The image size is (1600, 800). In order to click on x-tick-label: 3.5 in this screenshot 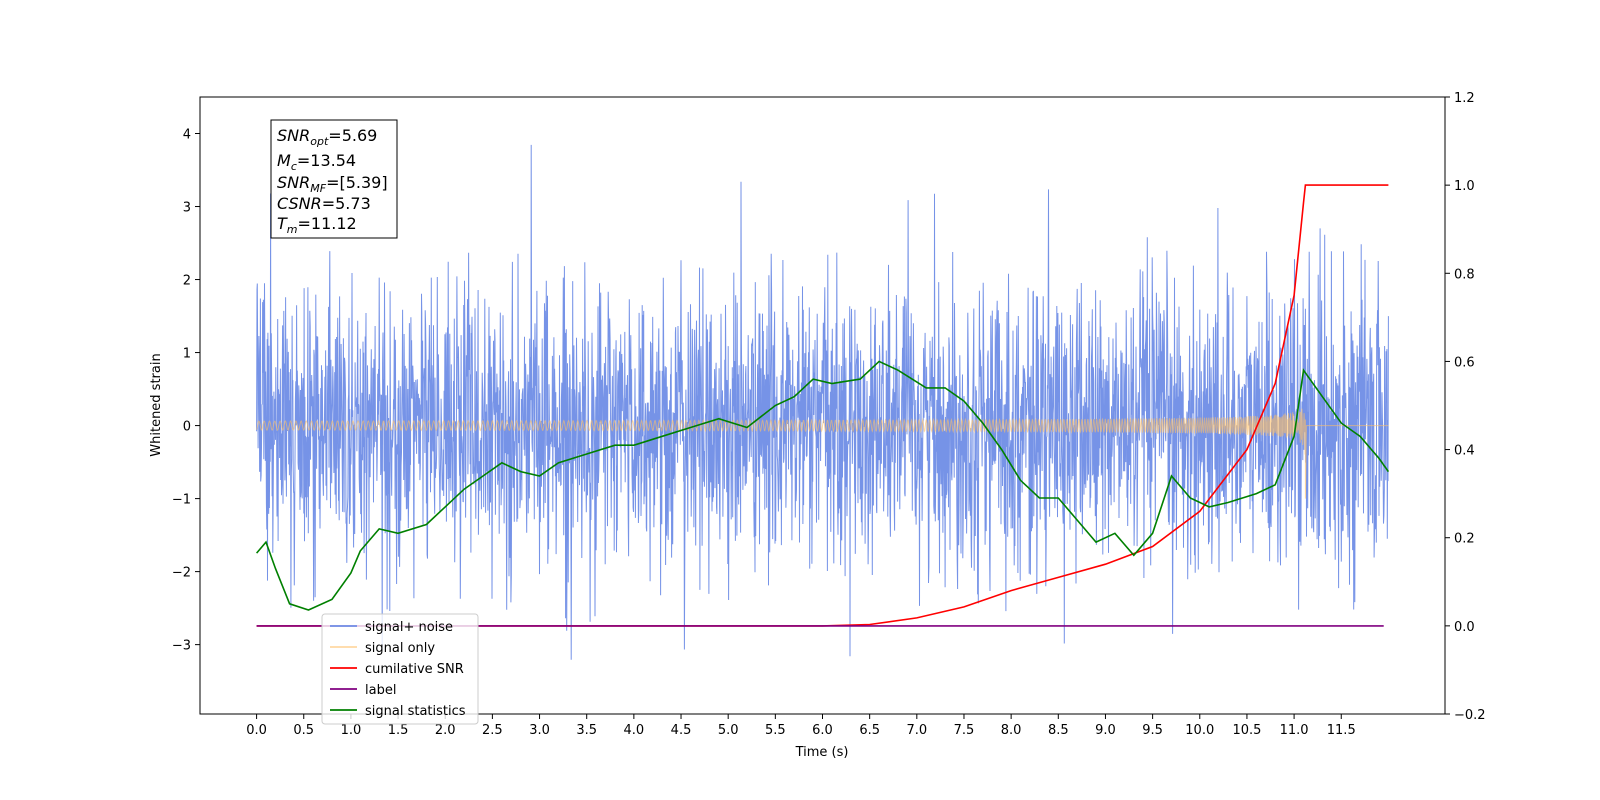, I will do `click(586, 730)`.